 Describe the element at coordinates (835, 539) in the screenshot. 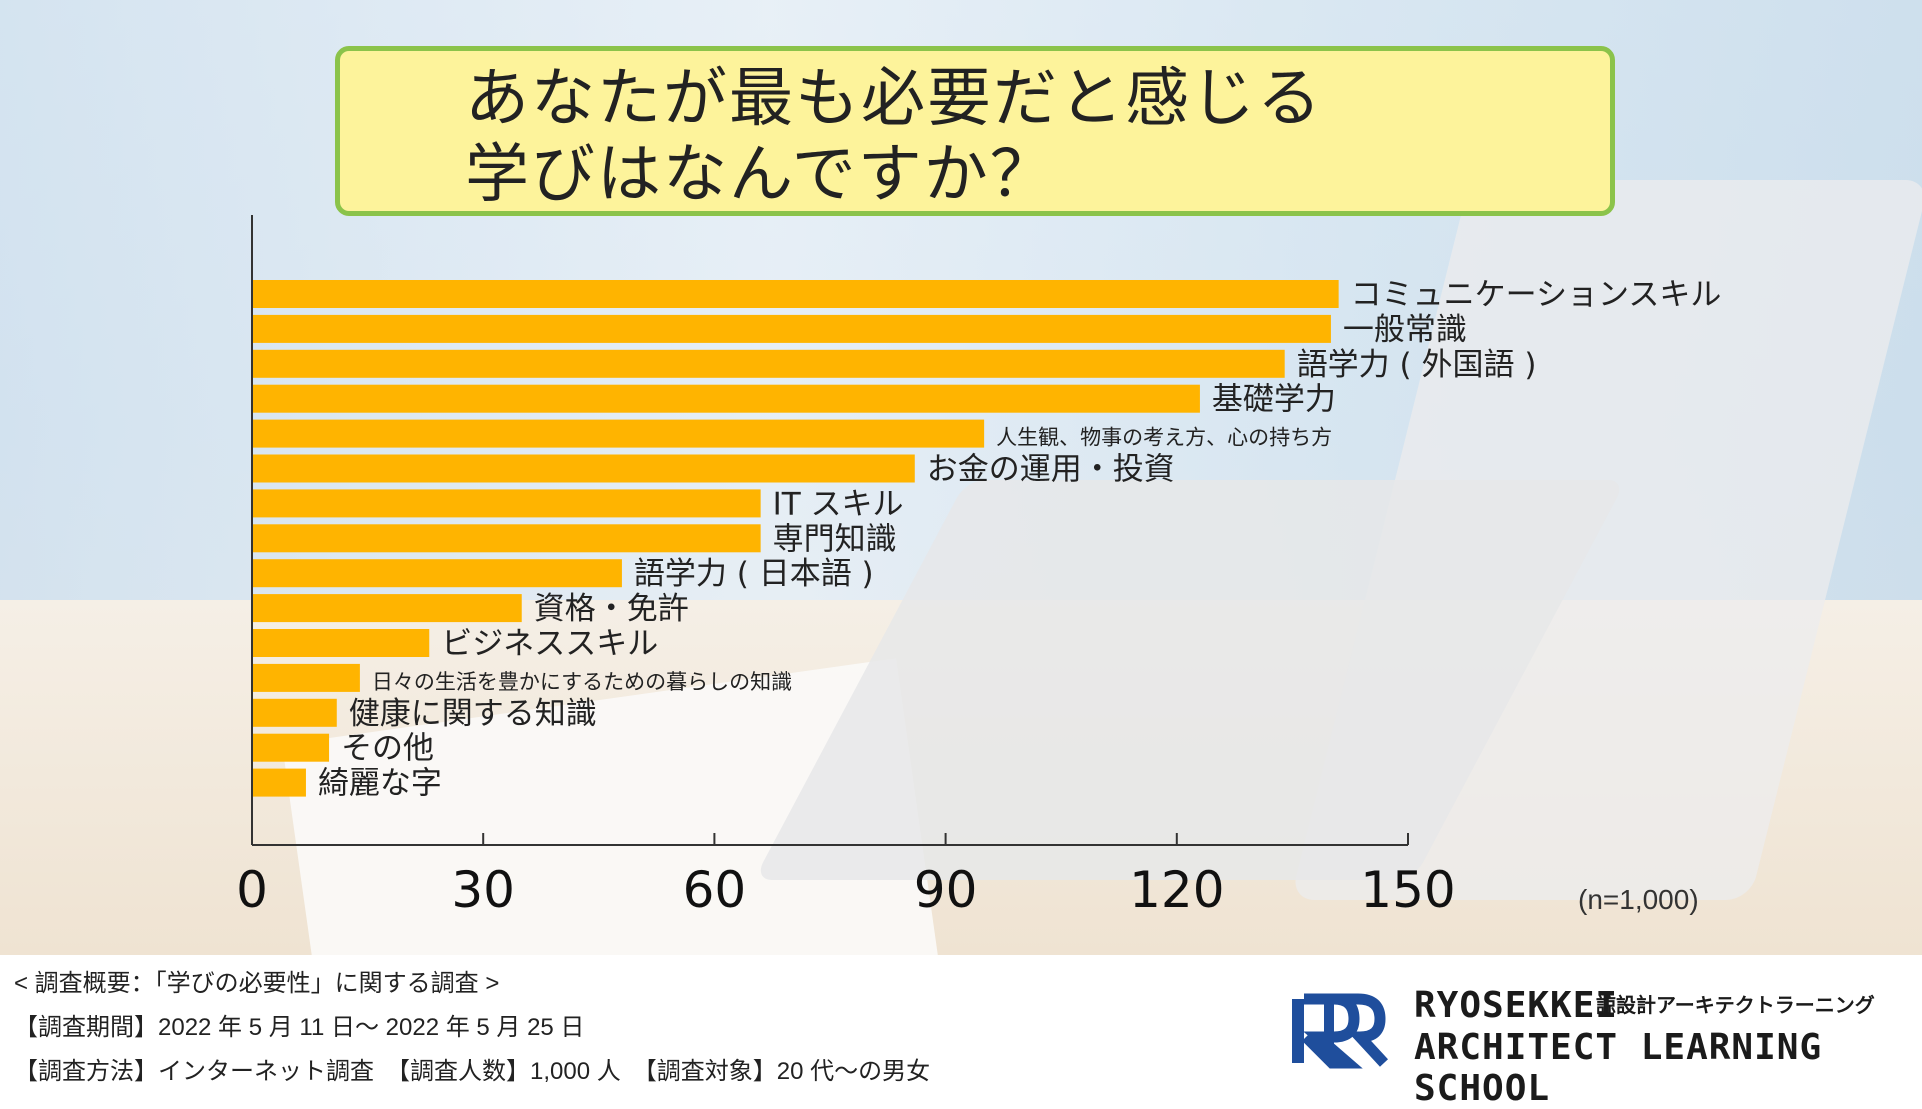

I see `category-label-8: 専門知識` at that location.